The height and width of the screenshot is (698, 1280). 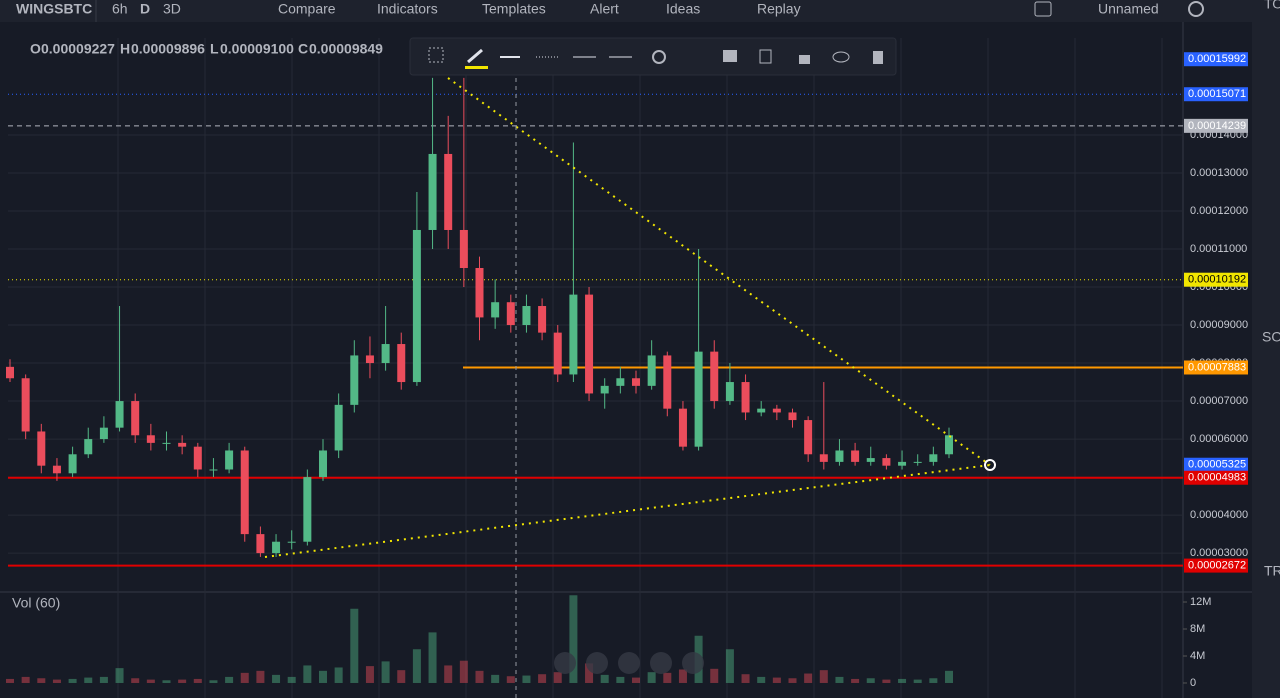 I want to click on anchor-point, so click(x=990, y=465).